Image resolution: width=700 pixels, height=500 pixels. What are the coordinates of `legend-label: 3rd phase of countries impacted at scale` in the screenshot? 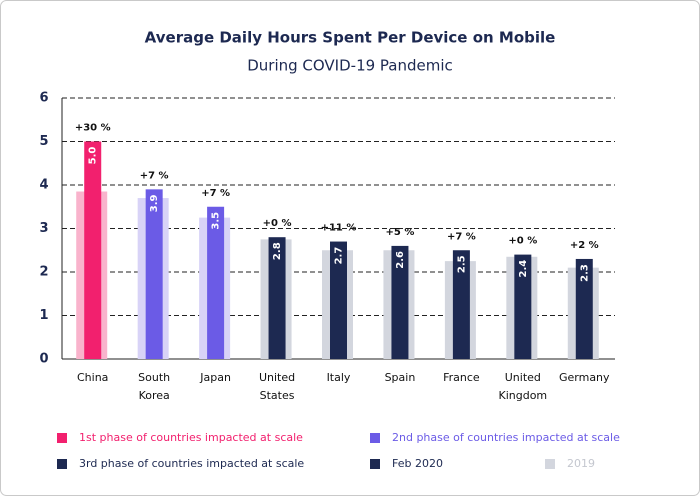 It's located at (191, 463).